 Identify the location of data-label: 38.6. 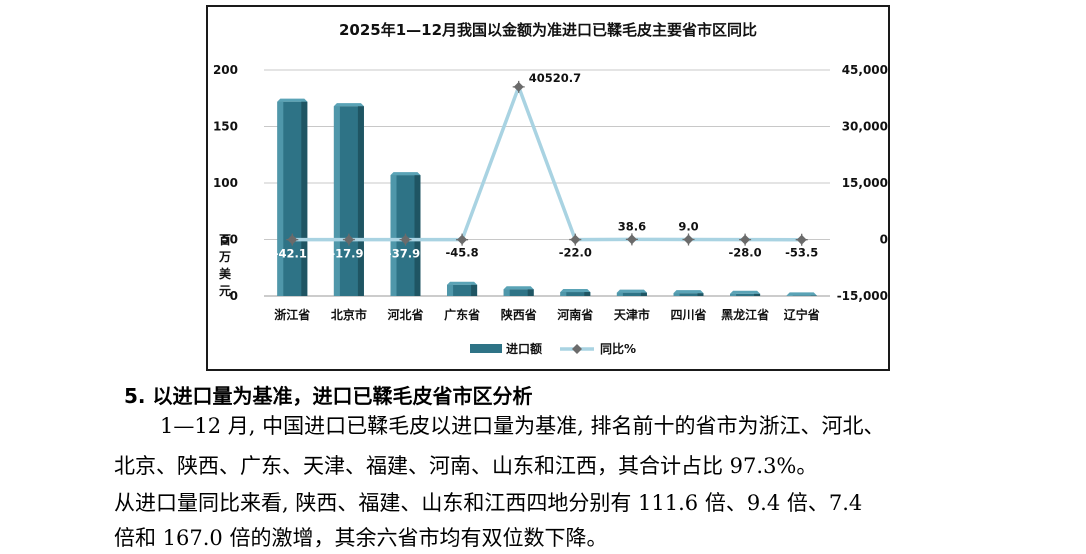
(632, 226).